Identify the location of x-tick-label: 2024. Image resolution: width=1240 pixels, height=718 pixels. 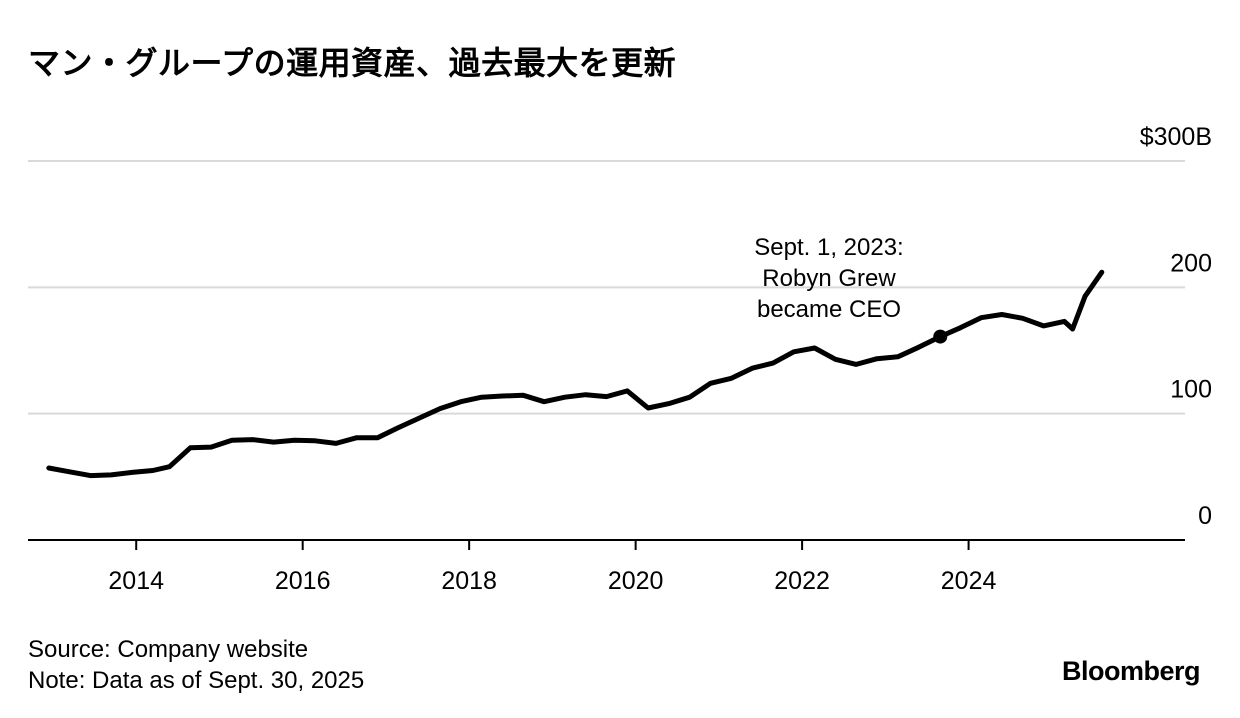
(969, 581).